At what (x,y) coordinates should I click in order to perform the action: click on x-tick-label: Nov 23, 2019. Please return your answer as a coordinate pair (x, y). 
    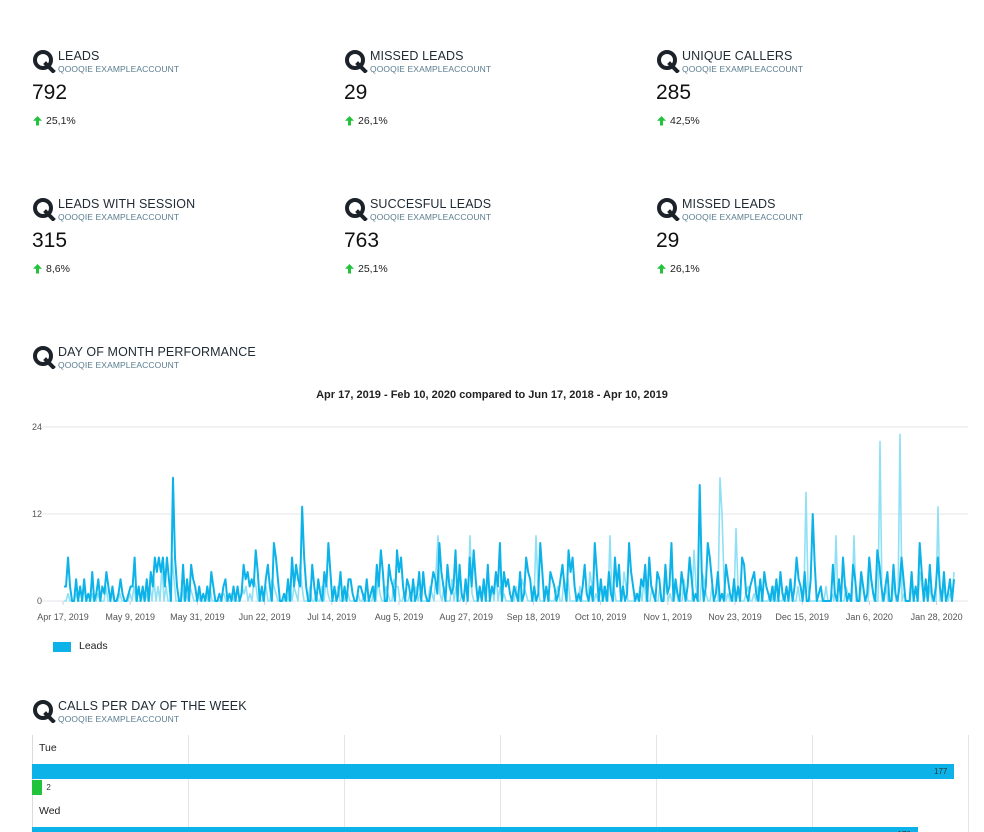
    Looking at the image, I should click on (735, 617).